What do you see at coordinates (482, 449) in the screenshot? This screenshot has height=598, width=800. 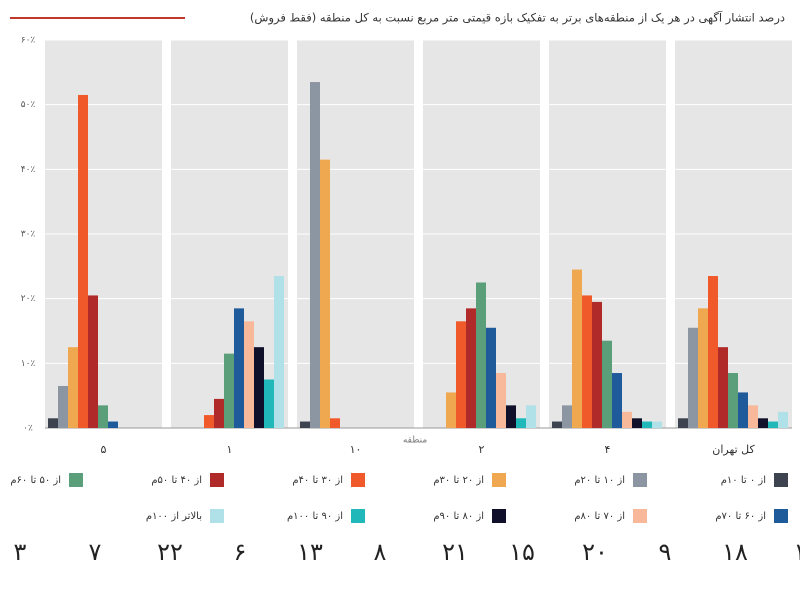 I see `x-tick-label: ۲` at bounding box center [482, 449].